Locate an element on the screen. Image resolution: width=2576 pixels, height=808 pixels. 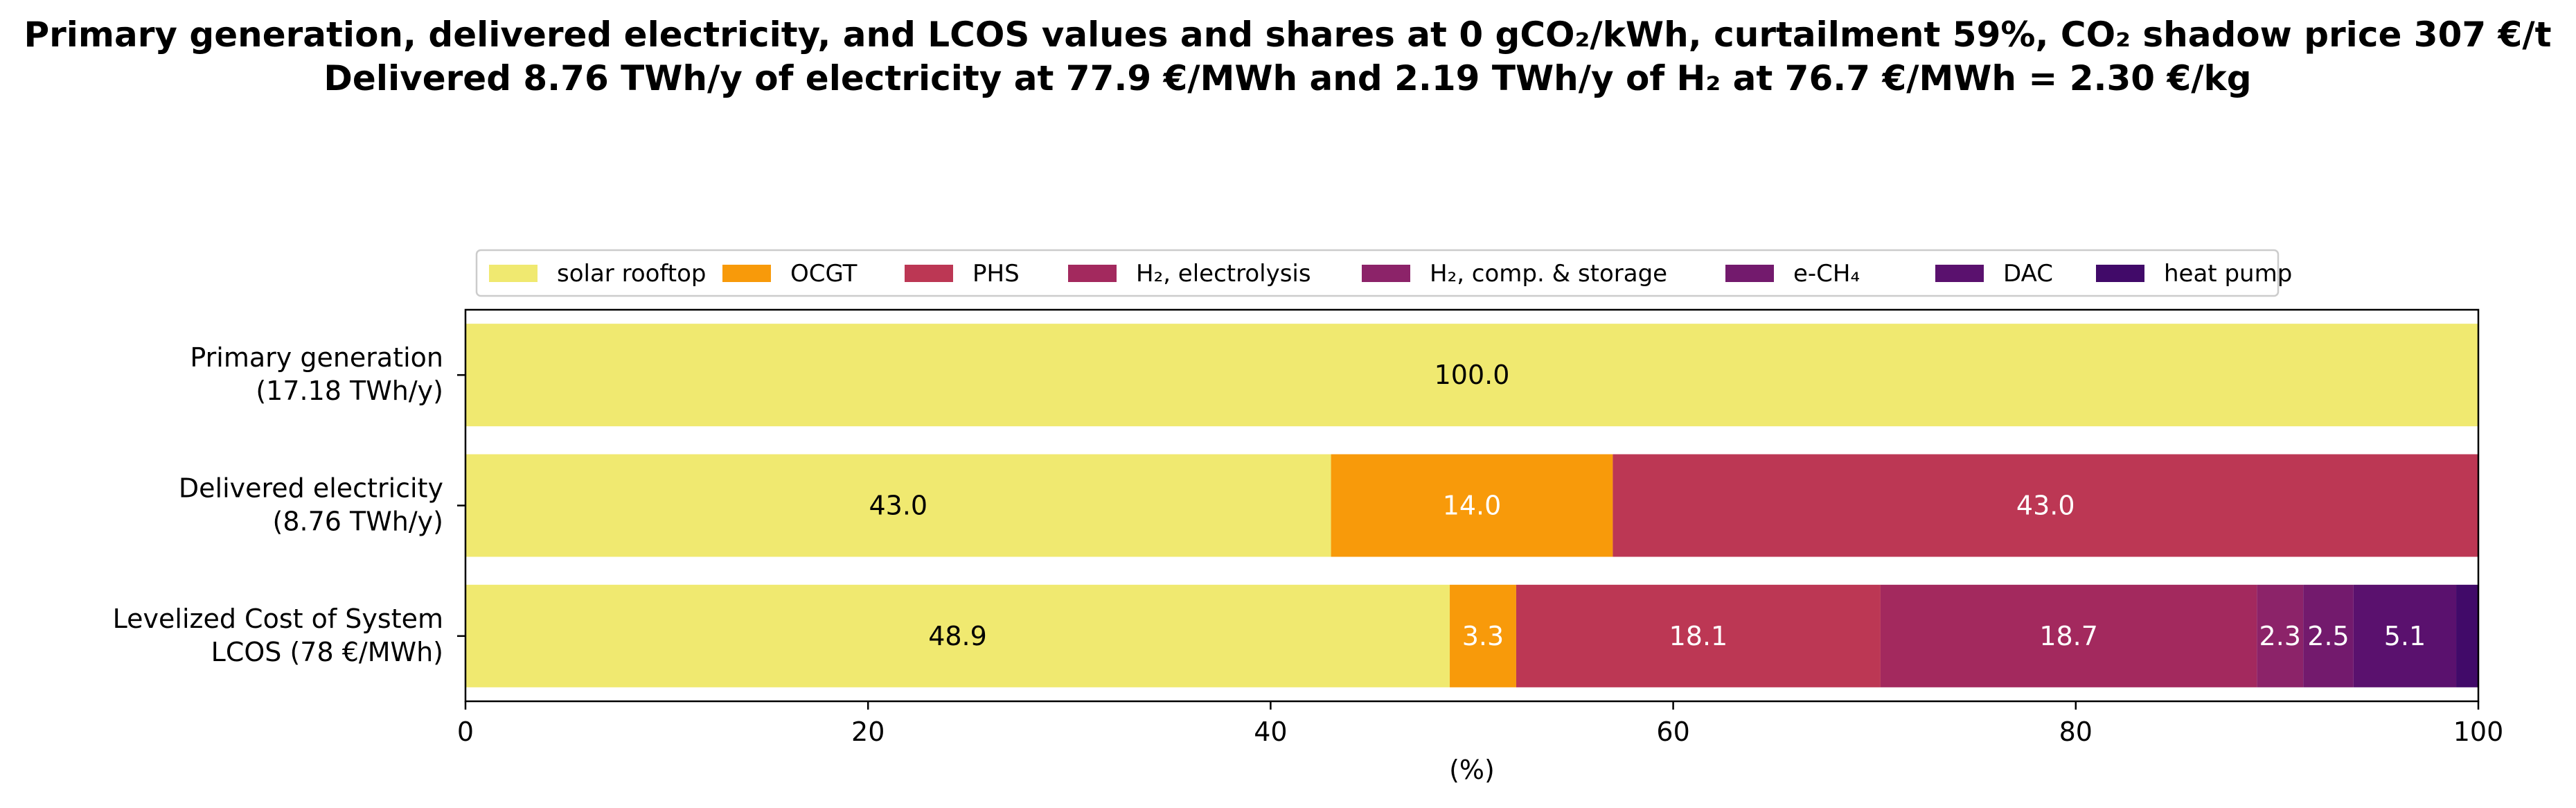
x-tick-label: 20 is located at coordinates (868, 732).